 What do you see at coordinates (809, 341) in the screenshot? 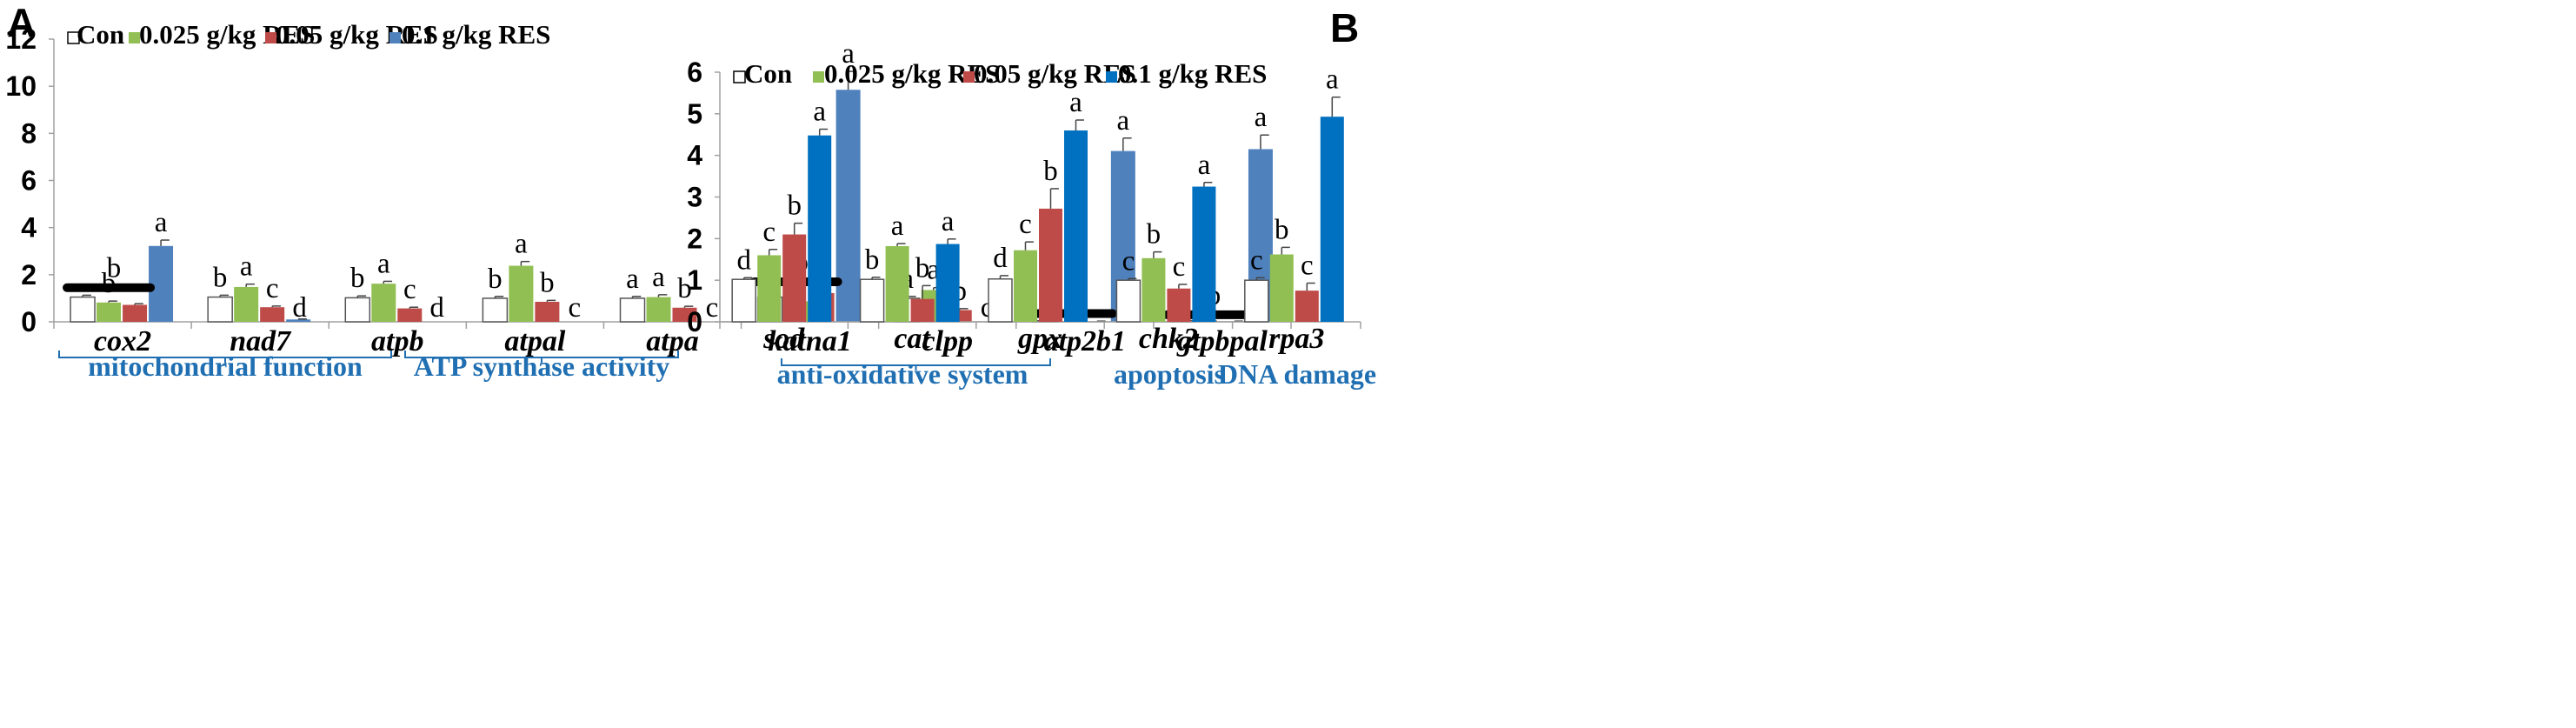
I see `gene-label-katna1: katna1` at bounding box center [809, 341].